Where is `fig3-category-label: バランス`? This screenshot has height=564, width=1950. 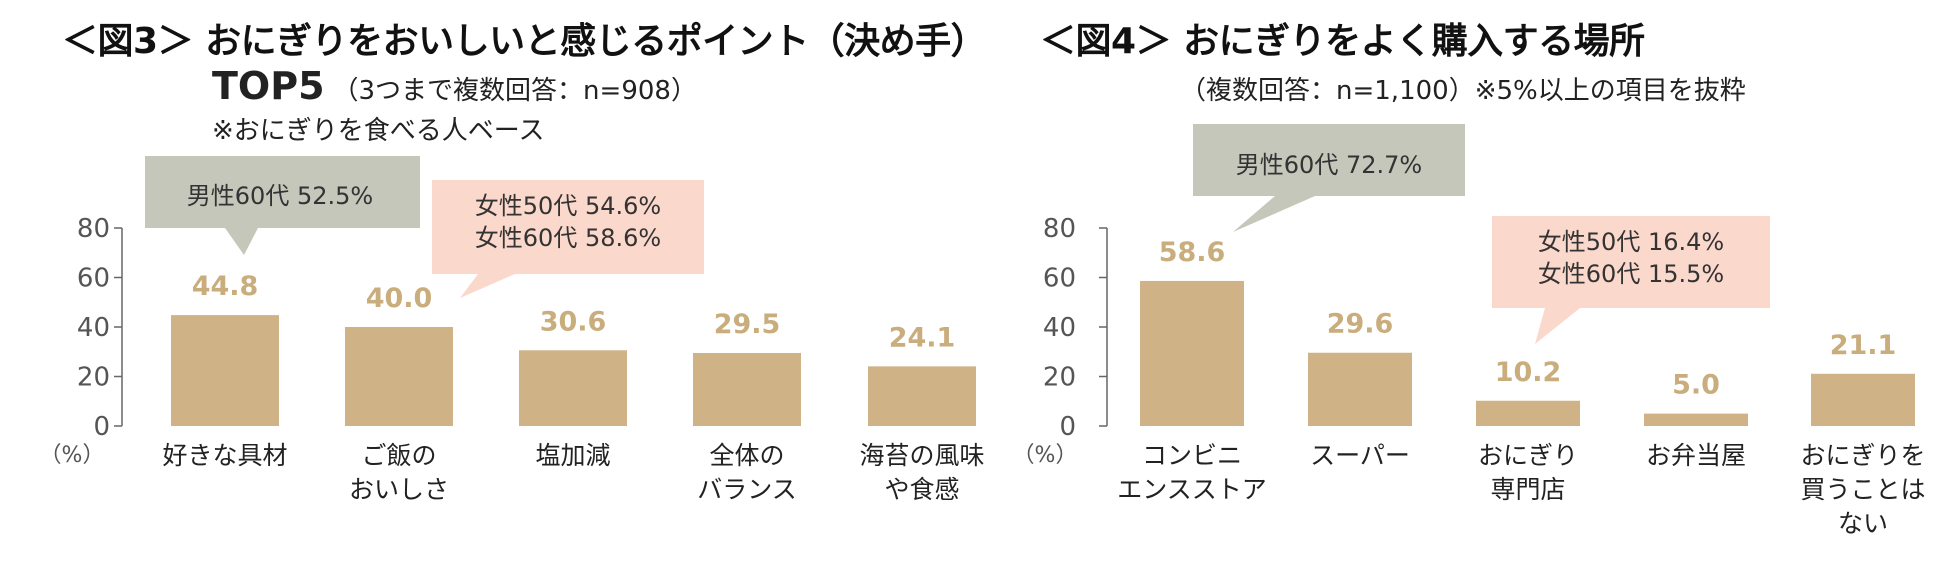 fig3-category-label: バランス is located at coordinates (747, 489).